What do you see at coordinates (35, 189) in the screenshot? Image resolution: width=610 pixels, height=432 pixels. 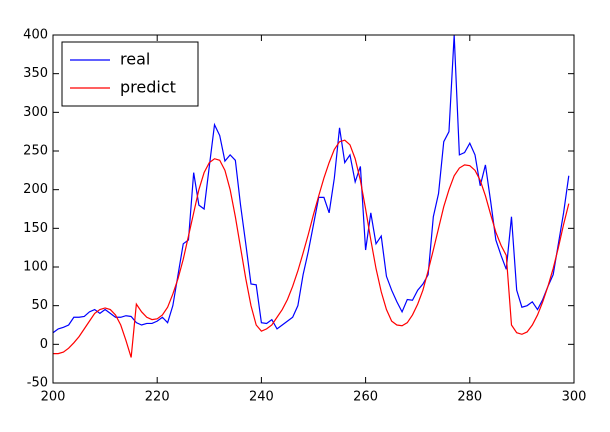 I see `y-tick-label: 200` at bounding box center [35, 189].